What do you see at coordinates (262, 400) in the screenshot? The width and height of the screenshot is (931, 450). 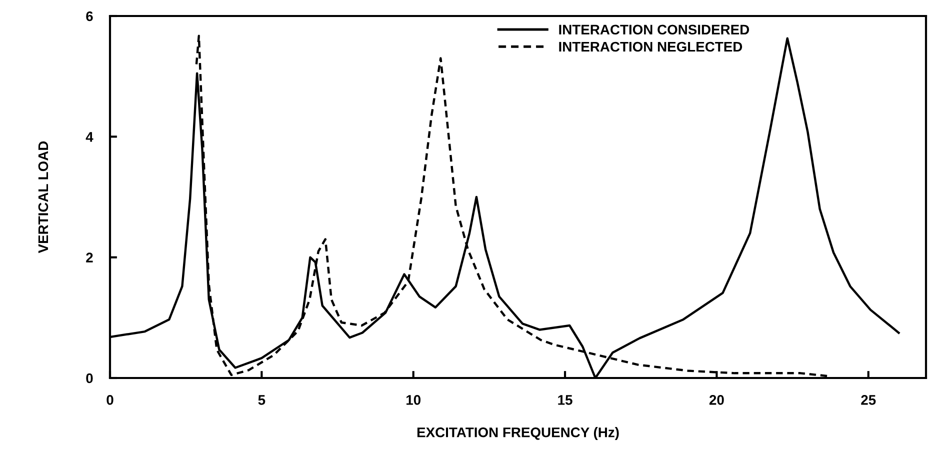 I see `x-tick-label: 5` at bounding box center [262, 400].